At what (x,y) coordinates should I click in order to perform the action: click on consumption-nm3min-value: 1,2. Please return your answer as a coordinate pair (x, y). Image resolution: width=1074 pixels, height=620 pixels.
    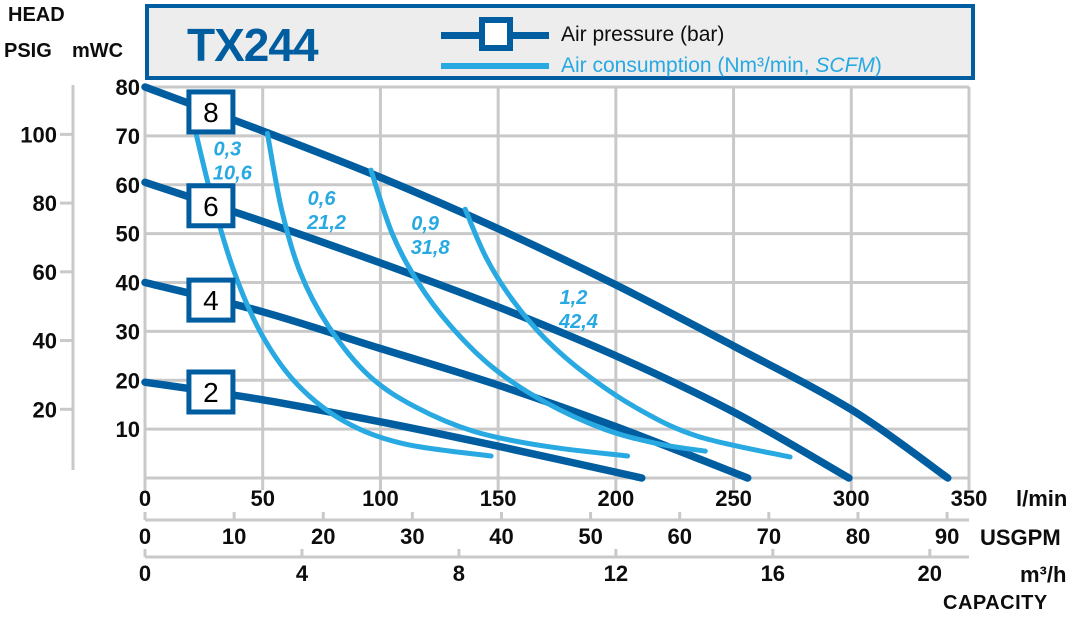
    Looking at the image, I should click on (574, 298).